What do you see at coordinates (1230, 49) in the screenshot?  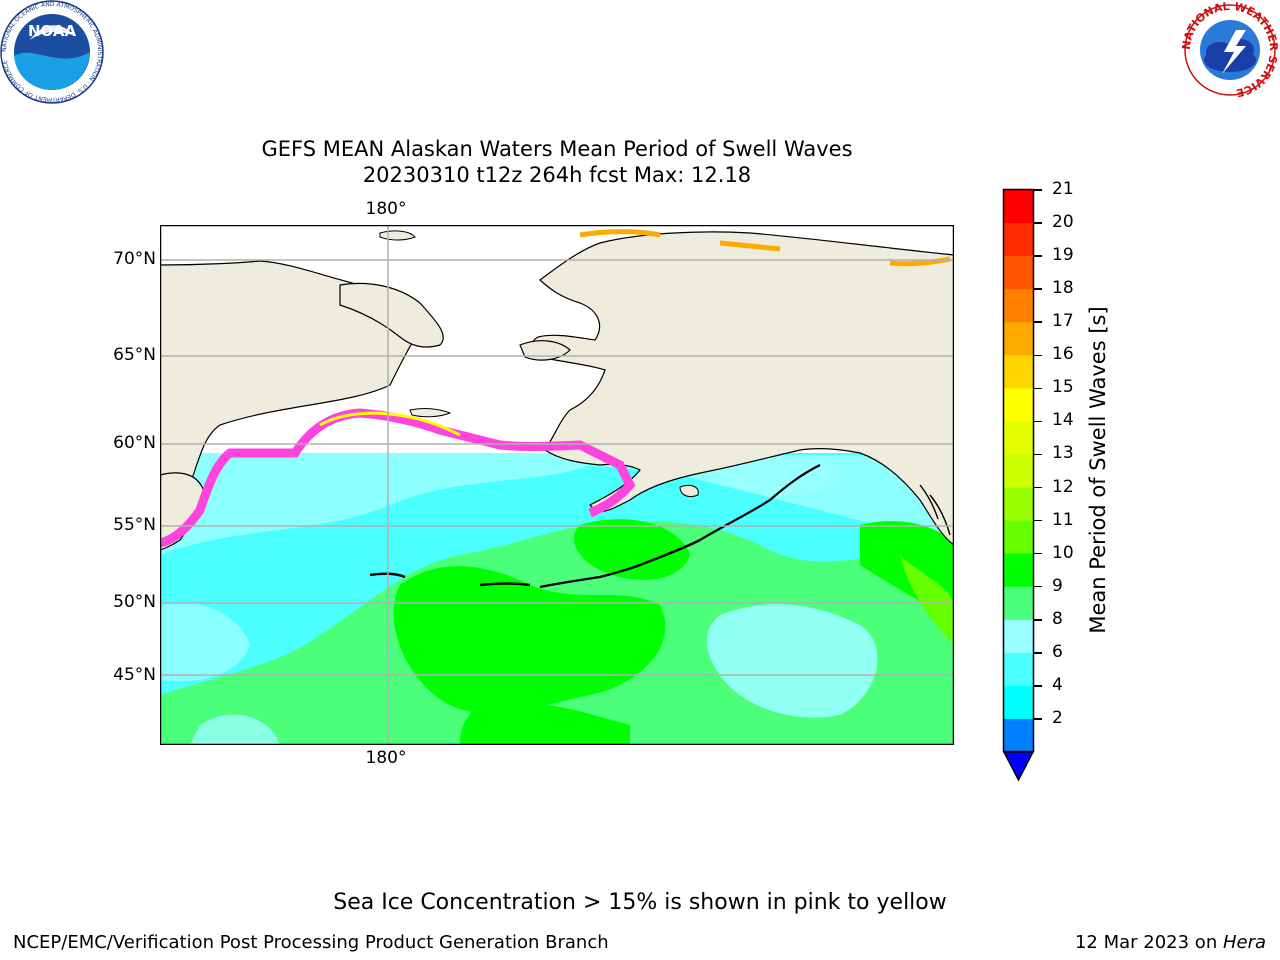 I see `nws-logo: NATIONAL WEATHER SERVICE` at bounding box center [1230, 49].